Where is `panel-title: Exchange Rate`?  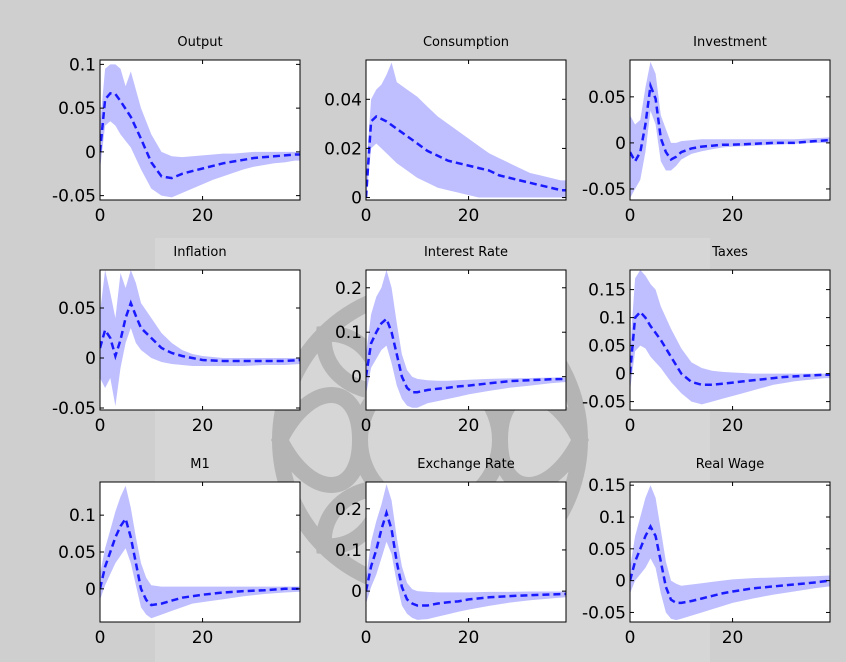
panel-title: Exchange Rate is located at coordinates (465, 464).